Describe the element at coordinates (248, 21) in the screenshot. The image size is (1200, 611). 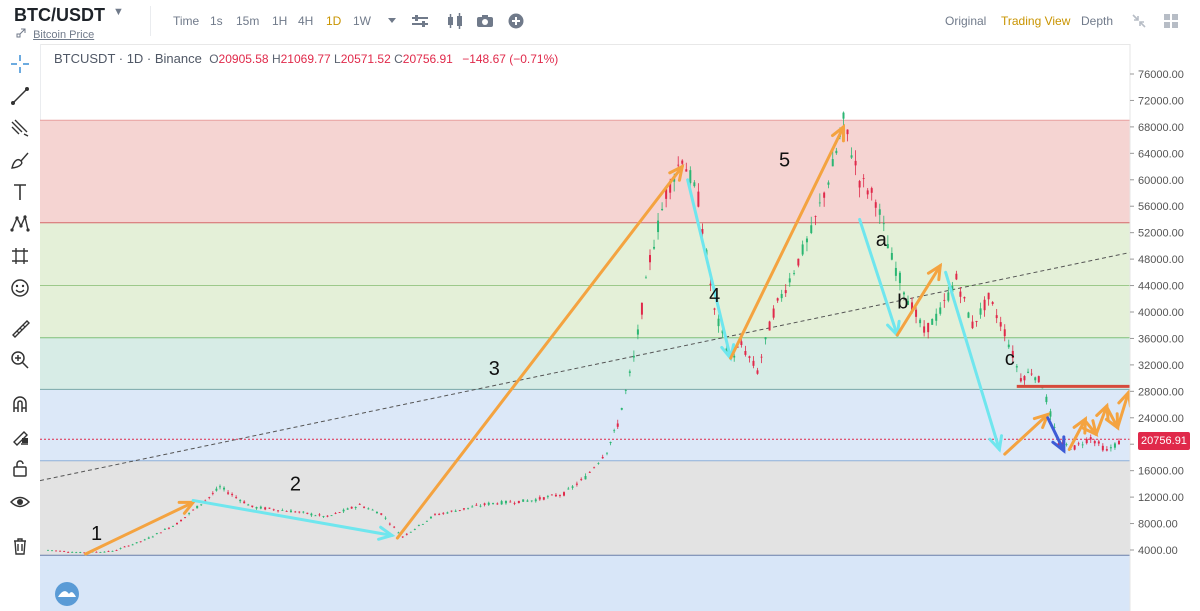
I see `tab-15m: 15m` at that location.